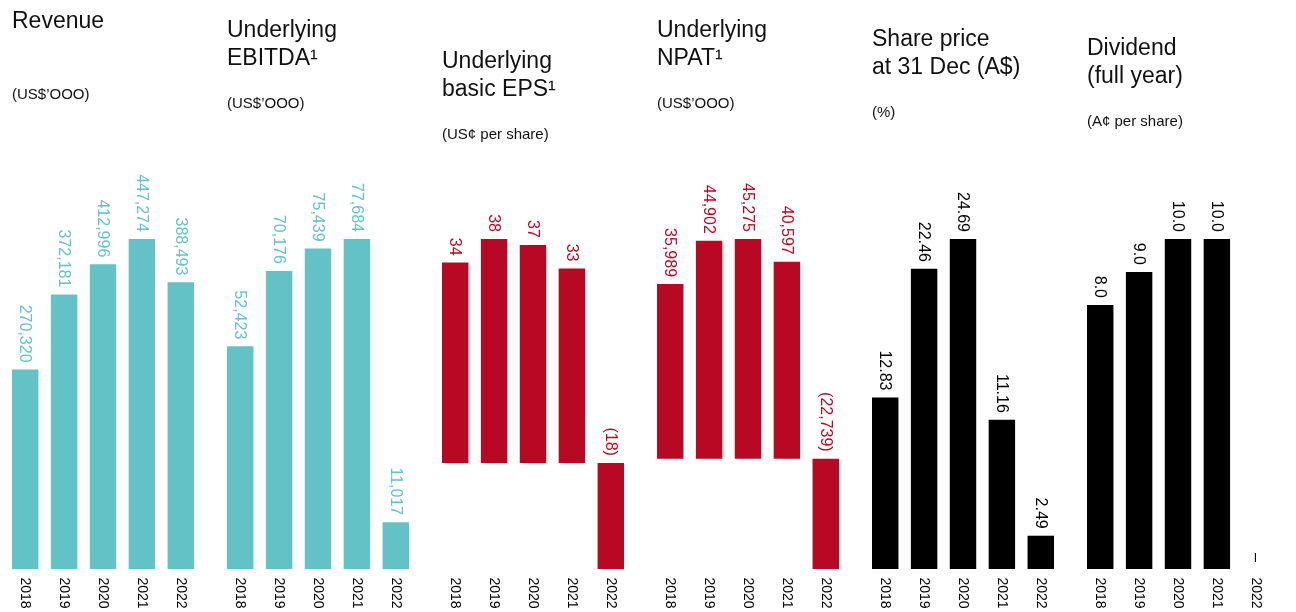  Describe the element at coordinates (710, 209) in the screenshot. I see `data-label: 44,902` at that location.